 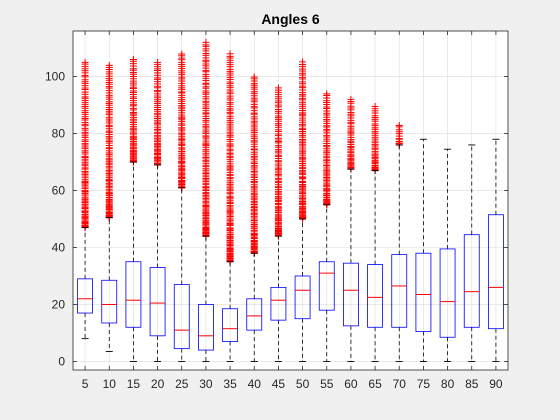 I want to click on y-tick-label: 80, so click(x=59, y=134).